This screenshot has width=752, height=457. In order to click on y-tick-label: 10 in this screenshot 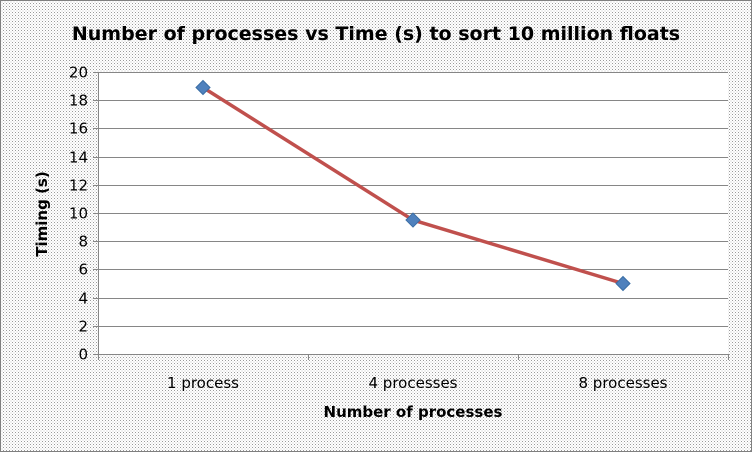, I will do `click(78, 214)`.